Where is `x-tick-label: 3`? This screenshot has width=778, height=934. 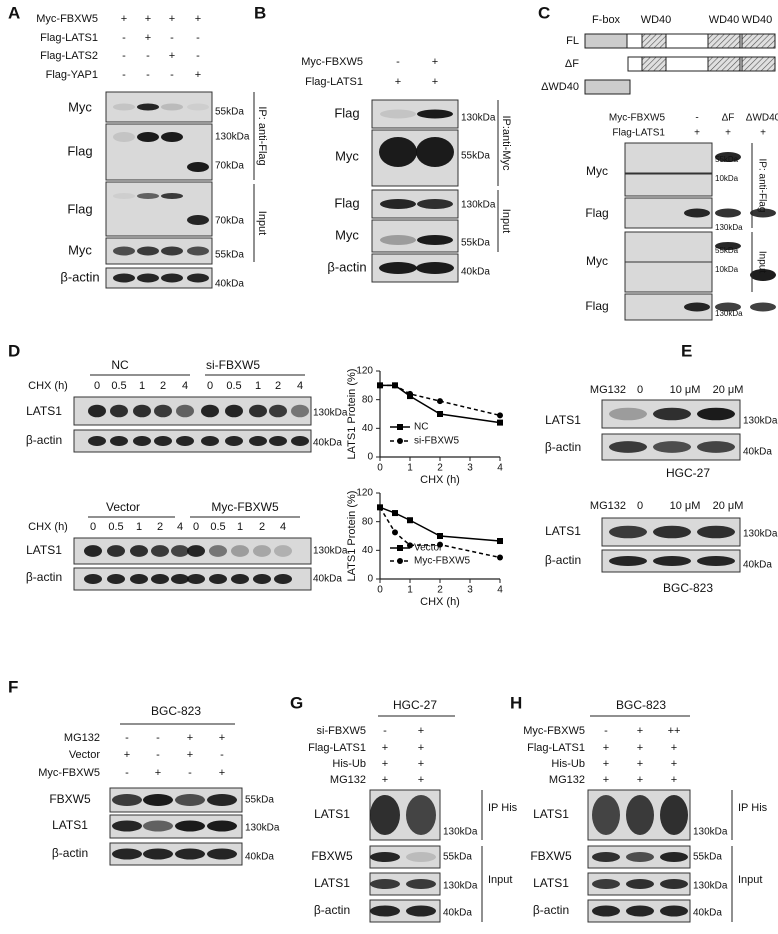
x-tick-label: 3 is located at coordinates (470, 590).